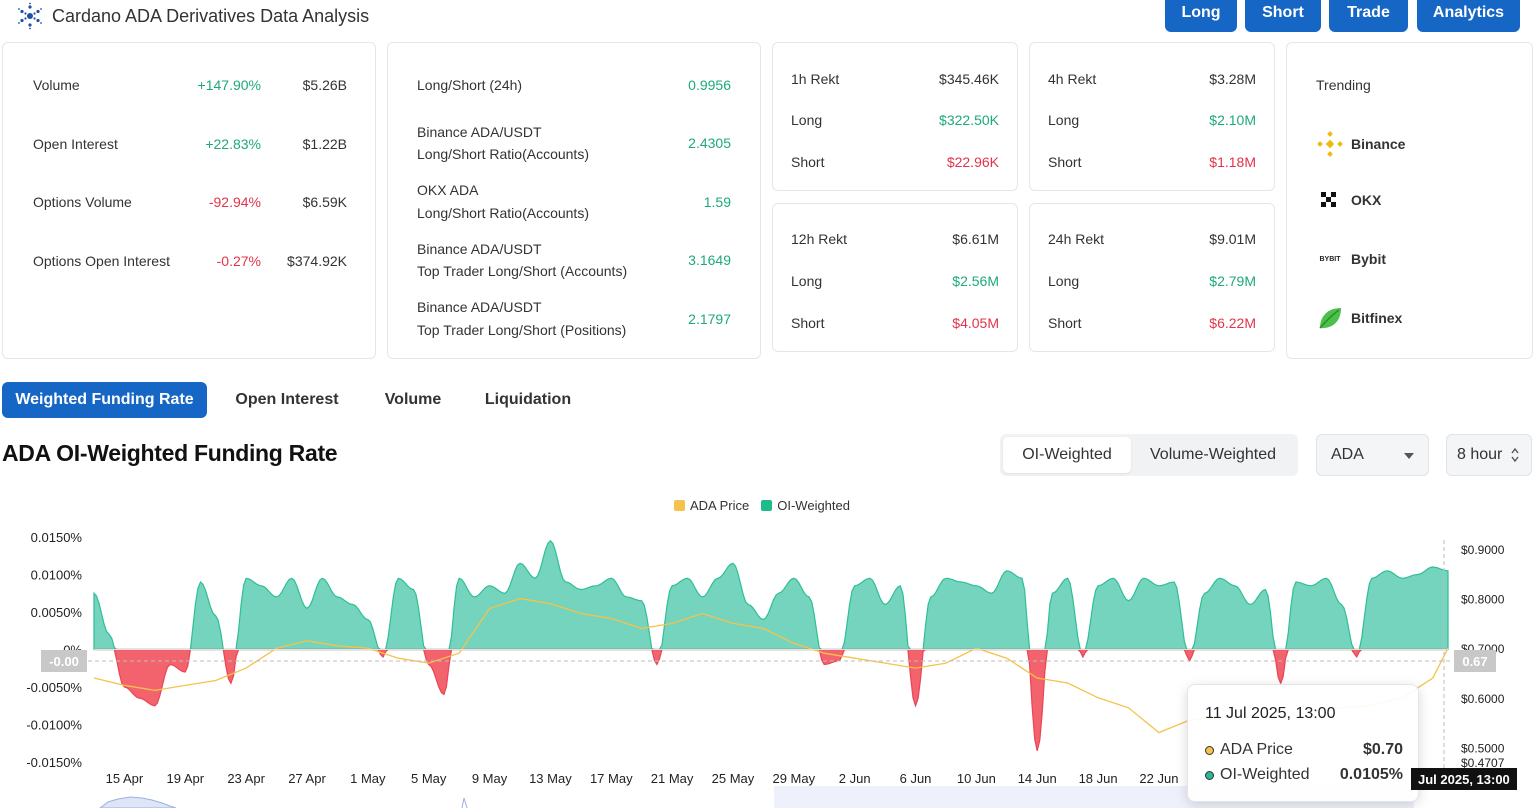 The image size is (1535, 808). I want to click on chart-legend: ADA Price OI-Weighted, so click(762, 505).